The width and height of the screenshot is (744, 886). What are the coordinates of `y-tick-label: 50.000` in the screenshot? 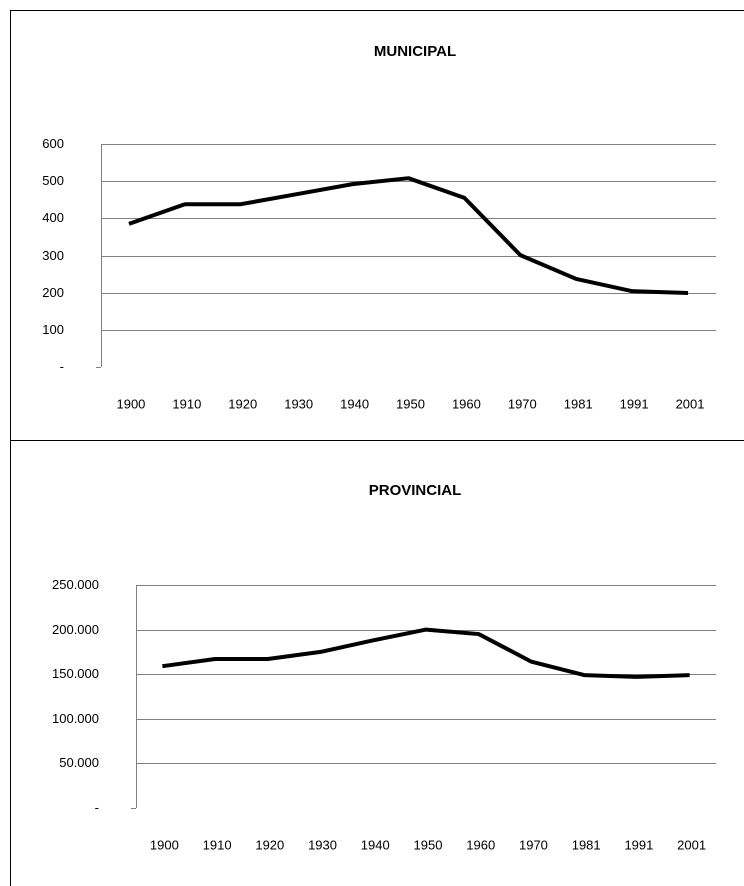 It's located at (79, 762).